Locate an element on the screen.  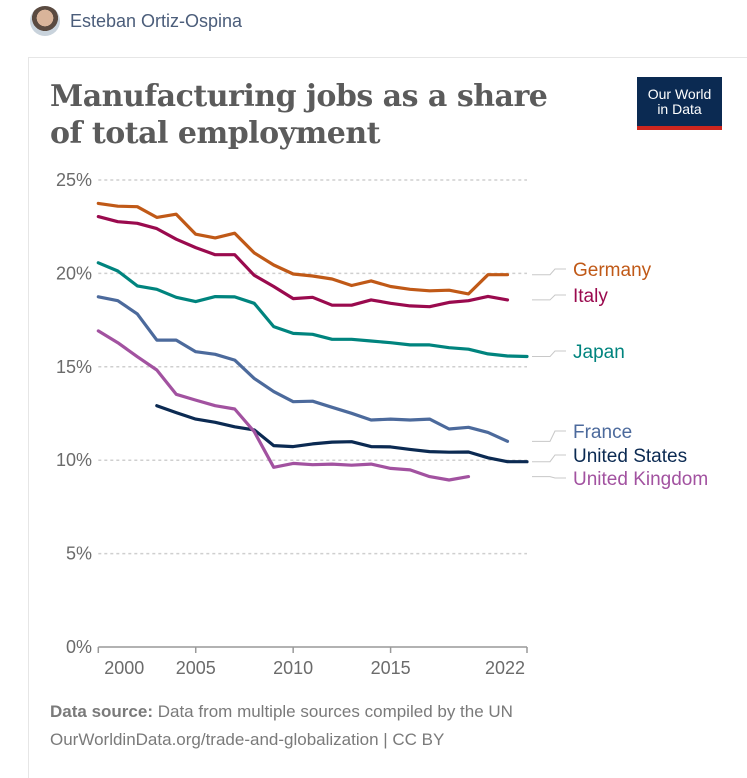
series-line-japan is located at coordinates (312, 310).